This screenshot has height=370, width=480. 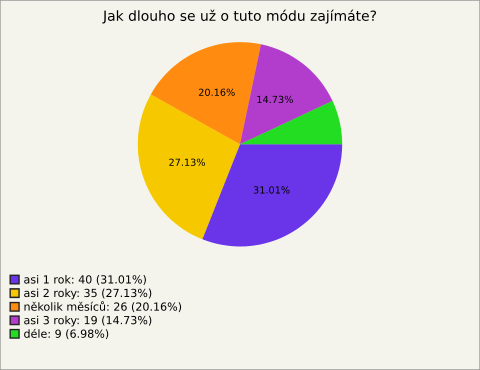 I want to click on legend-label: asi 1 rok: 40 (31.01%), so click(x=85, y=280).